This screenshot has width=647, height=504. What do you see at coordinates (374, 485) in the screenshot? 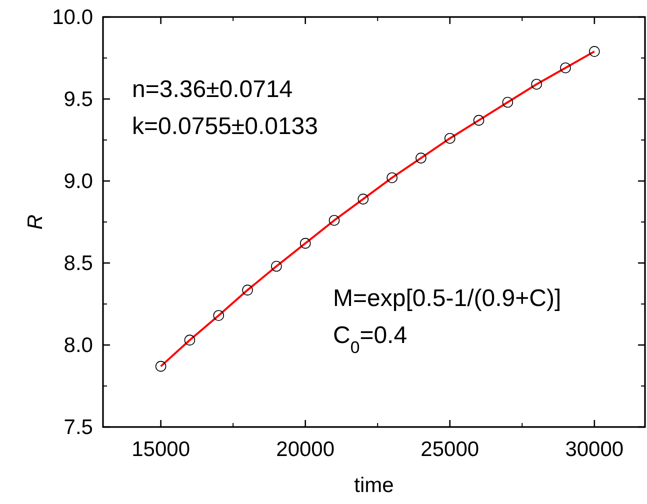
I see `x-axis-title: time` at bounding box center [374, 485].